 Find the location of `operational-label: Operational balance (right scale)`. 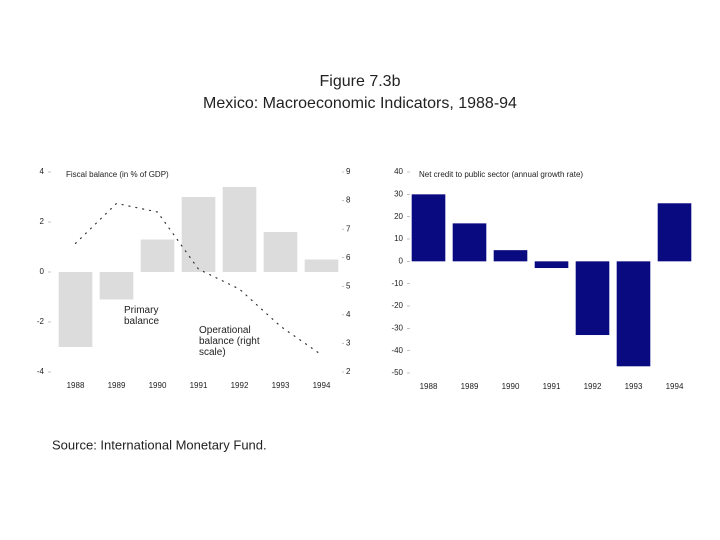

operational-label: Operational balance (right scale) is located at coordinates (229, 341).